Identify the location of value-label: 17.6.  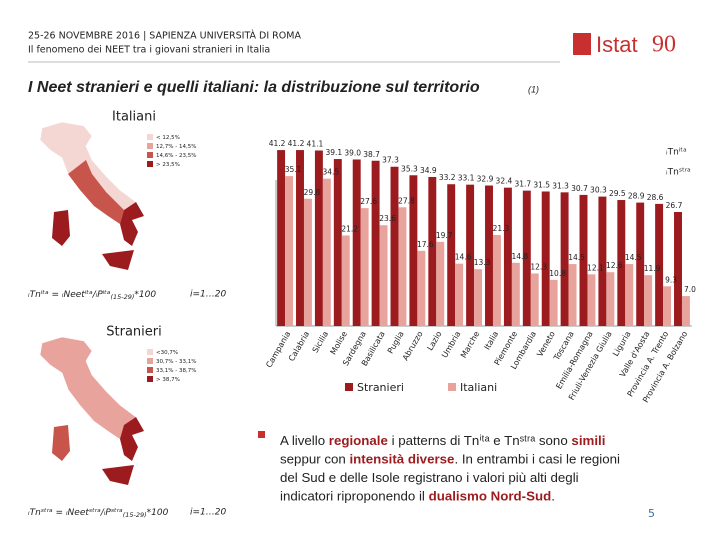
(425, 244).